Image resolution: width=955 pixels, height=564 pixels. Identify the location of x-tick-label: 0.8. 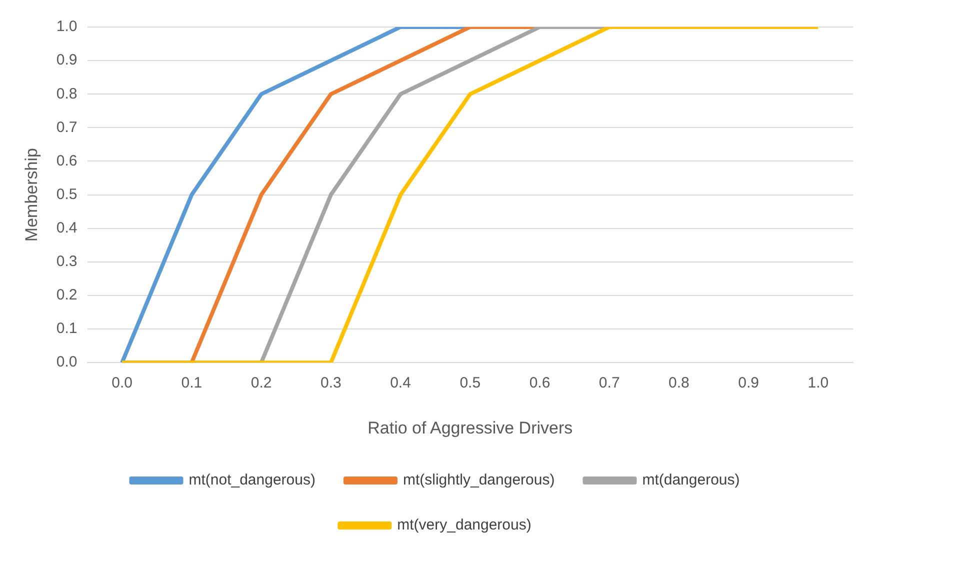
(679, 383).